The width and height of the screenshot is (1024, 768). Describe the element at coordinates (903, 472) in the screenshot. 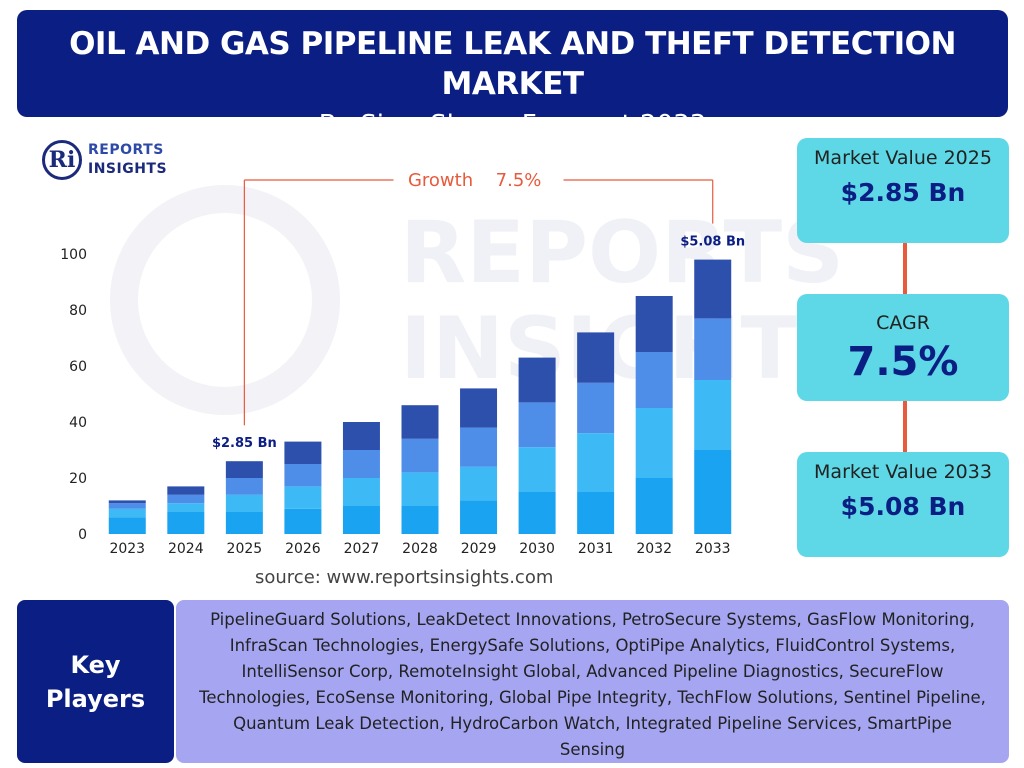

I see `market-value-2033-label: Market Value 2033` at that location.